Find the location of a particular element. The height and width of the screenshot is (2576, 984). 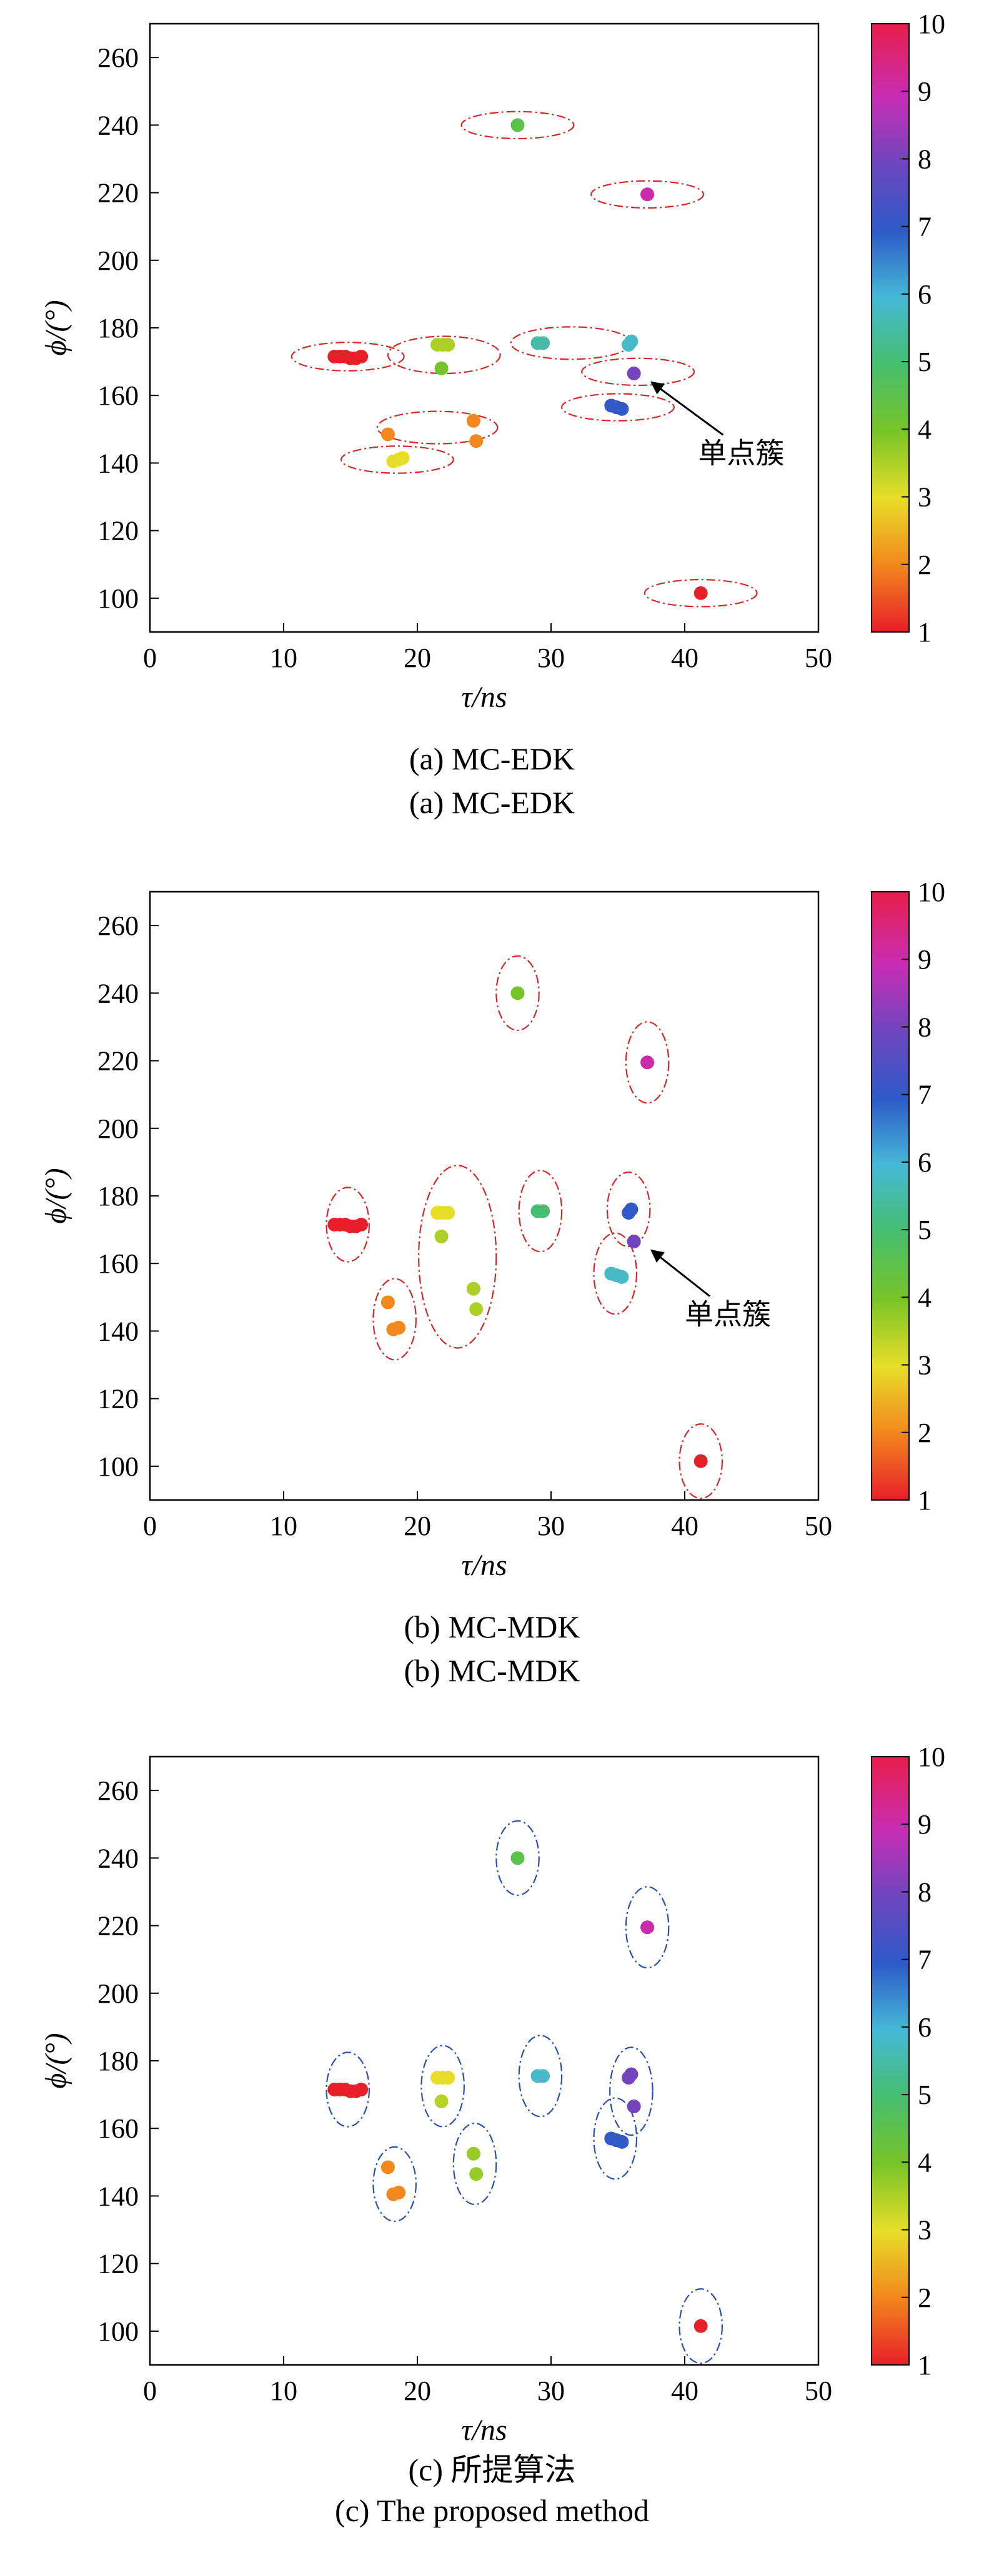

colorbar-tick-label: 1 is located at coordinates (925, 2365).